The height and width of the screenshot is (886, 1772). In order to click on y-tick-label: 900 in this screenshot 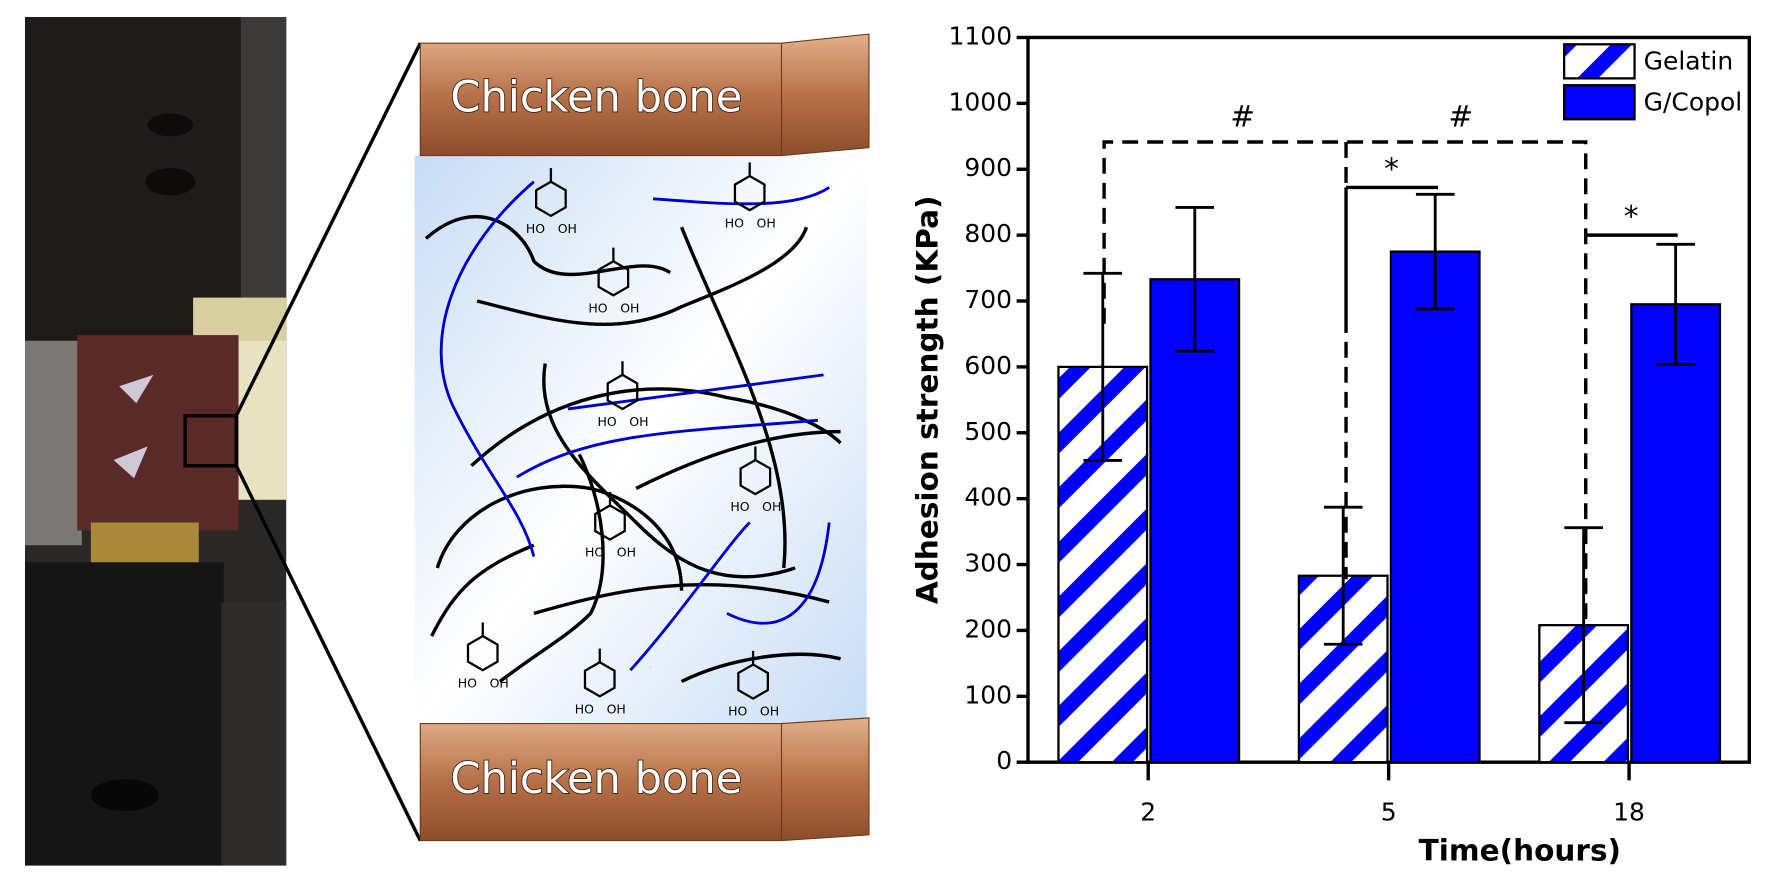, I will do `click(988, 167)`.